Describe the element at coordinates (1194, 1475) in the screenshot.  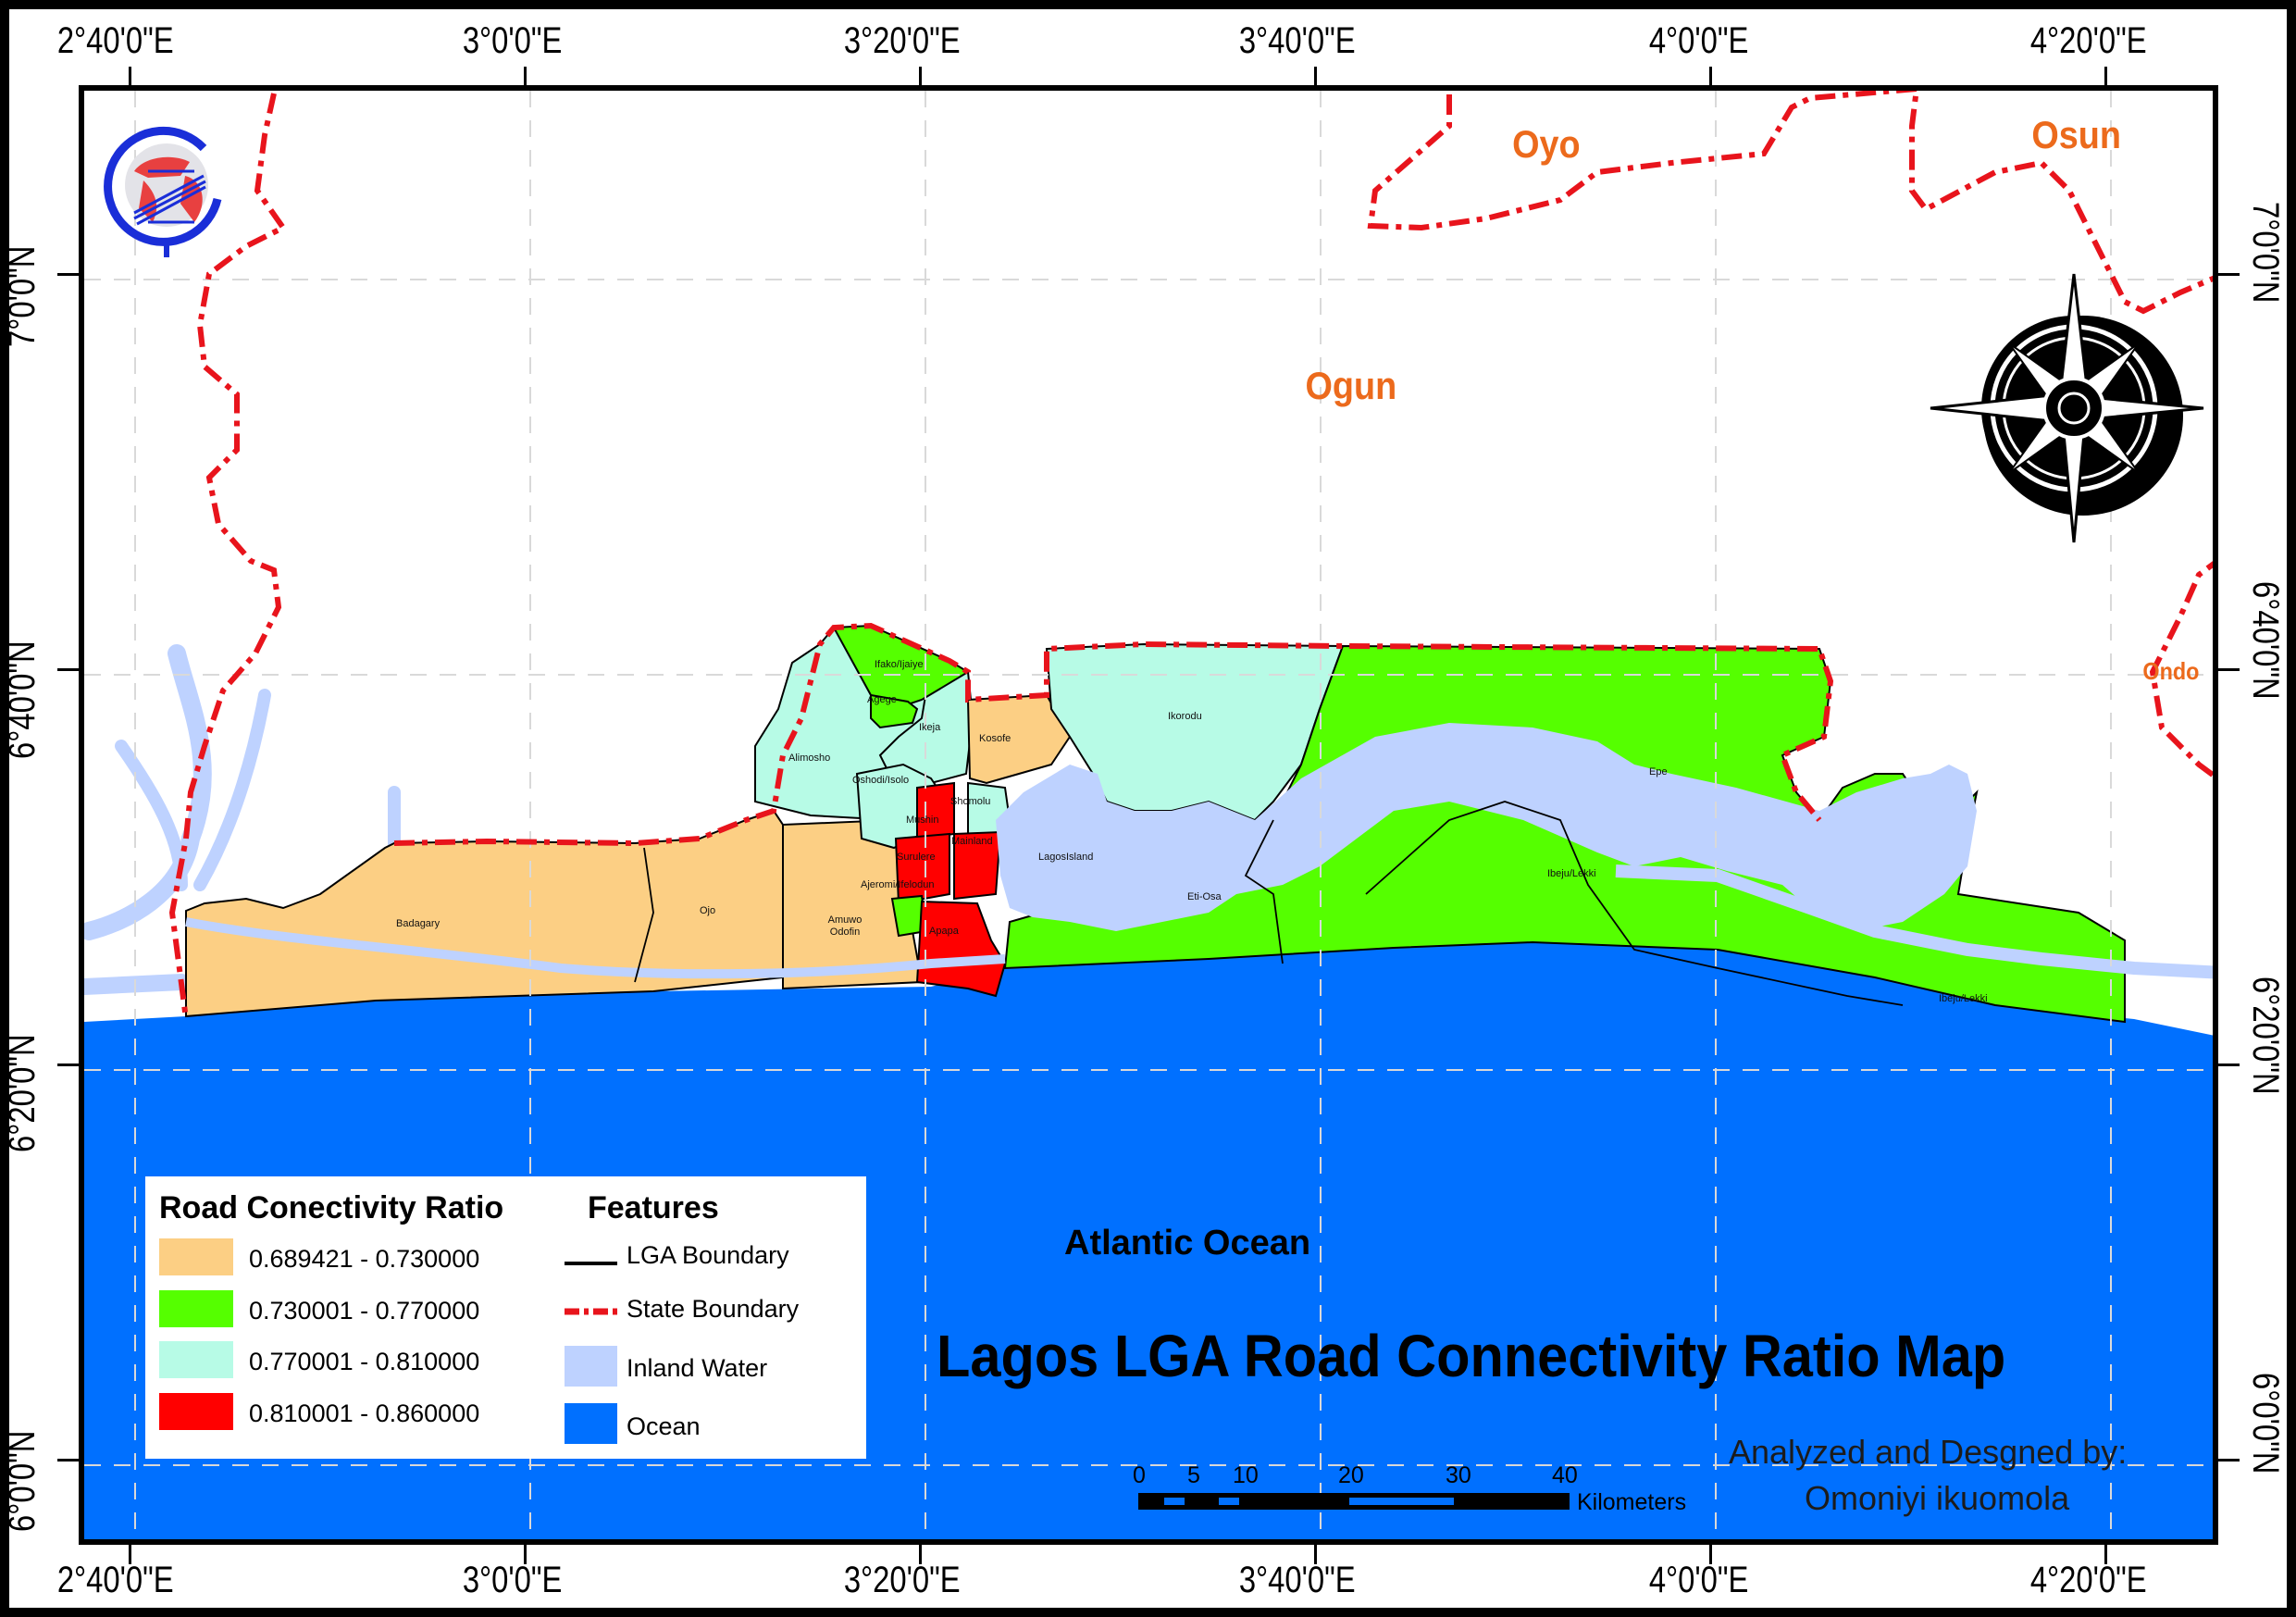
I see `scale-tick-label: 5` at that location.